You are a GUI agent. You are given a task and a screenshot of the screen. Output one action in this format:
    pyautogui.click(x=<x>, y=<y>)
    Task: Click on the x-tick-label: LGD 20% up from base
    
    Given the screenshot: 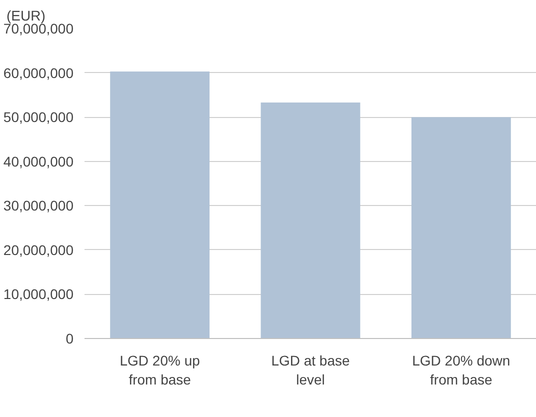 What is the action you would take?
    pyautogui.click(x=160, y=370)
    